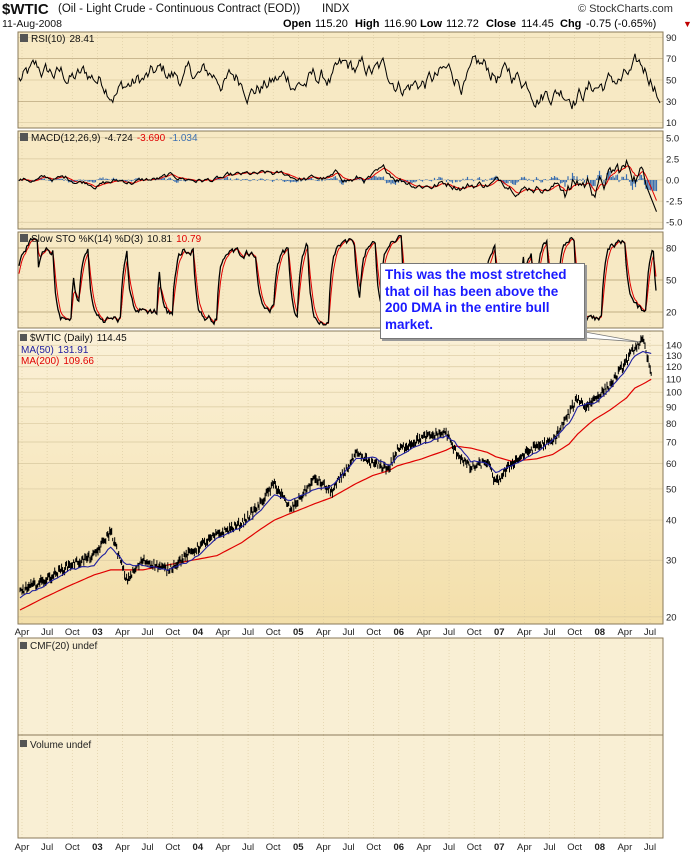 Image resolution: width=700 pixels, height=858 pixels. I want to click on rsi-value: 28.41, so click(81, 39).